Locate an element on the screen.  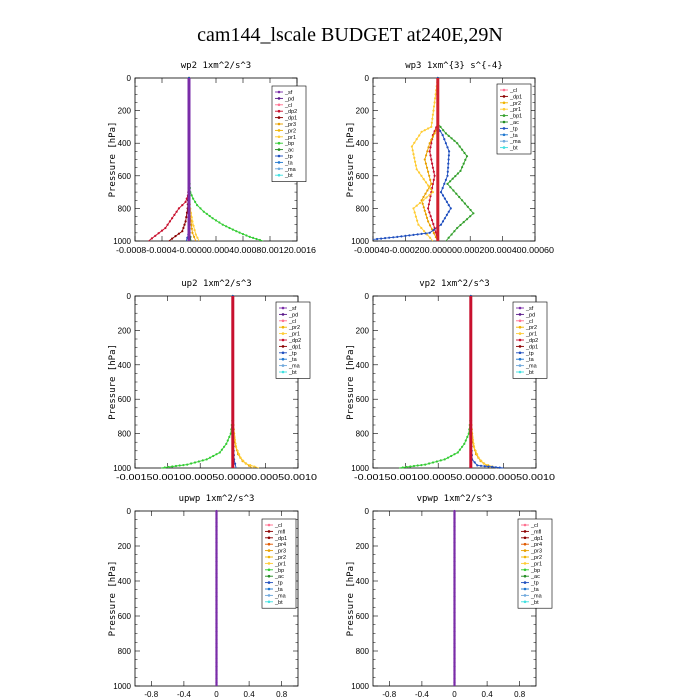
legend-entry: _tp is located at coordinates (288, 157).